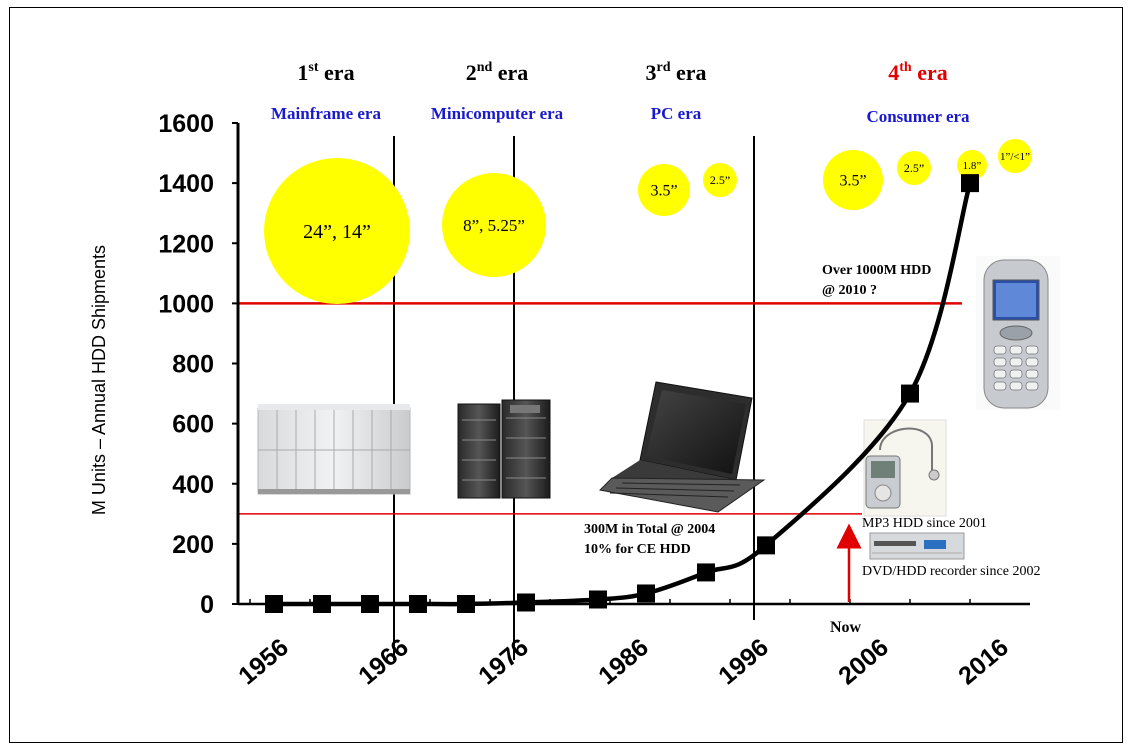  Describe the element at coordinates (207, 605) in the screenshot. I see `y-tick-label: 0` at that location.